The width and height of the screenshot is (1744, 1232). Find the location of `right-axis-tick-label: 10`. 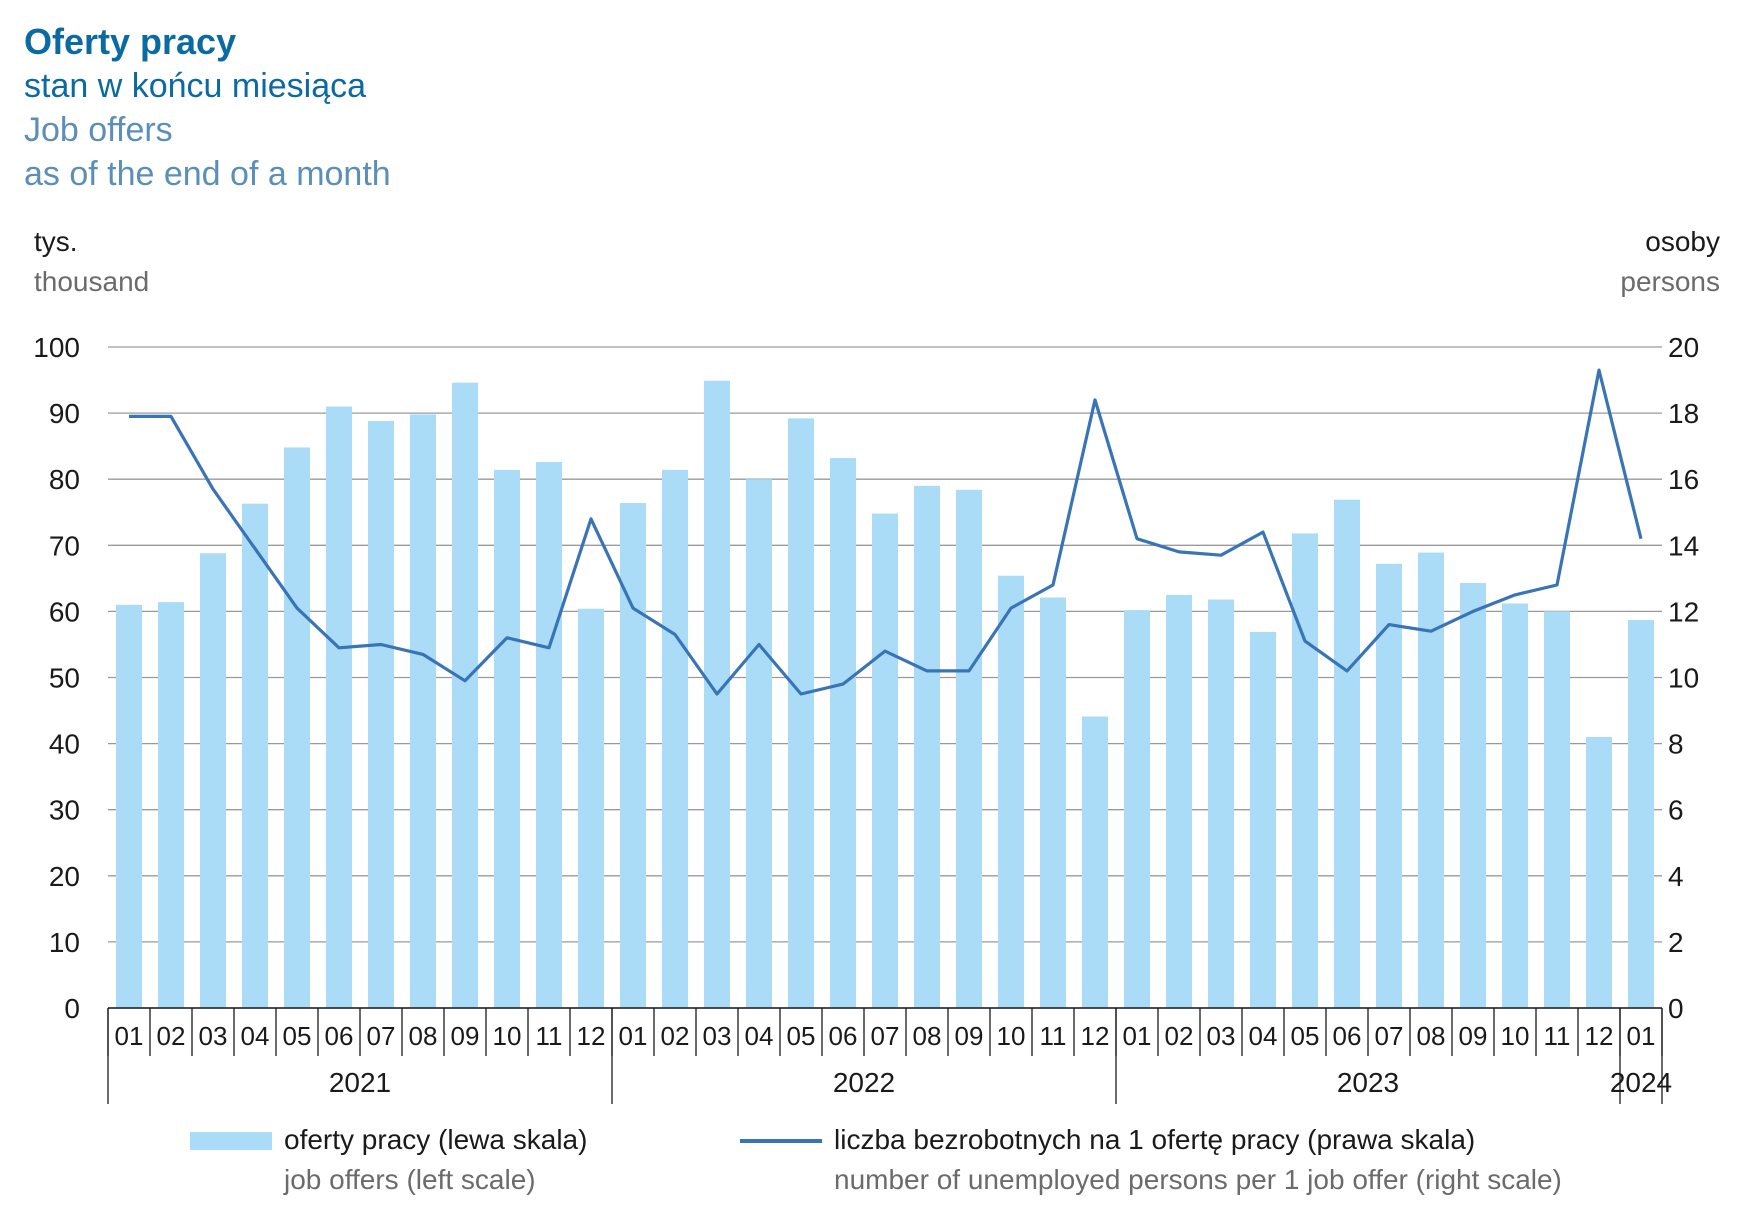

right-axis-tick-label: 10 is located at coordinates (1683, 678).